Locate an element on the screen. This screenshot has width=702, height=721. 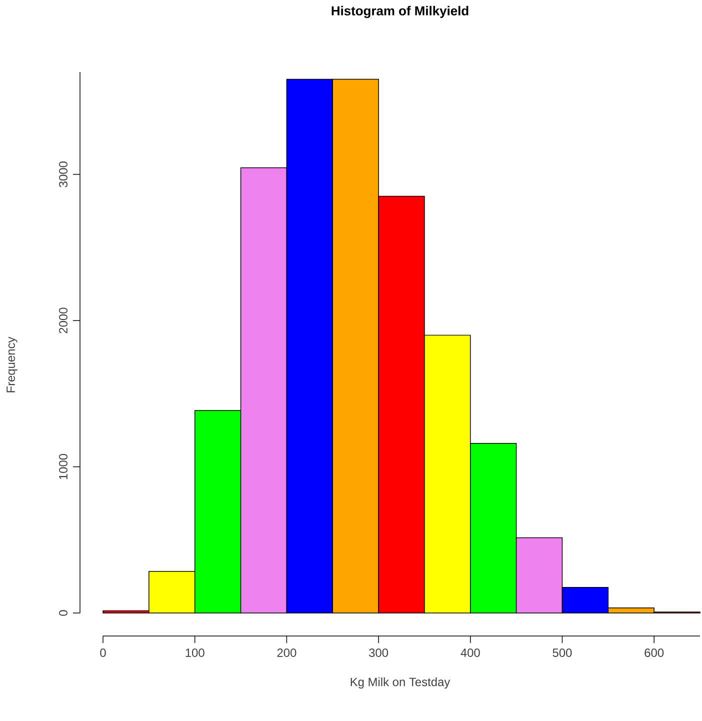
x-tick-label: 100 is located at coordinates (195, 652).